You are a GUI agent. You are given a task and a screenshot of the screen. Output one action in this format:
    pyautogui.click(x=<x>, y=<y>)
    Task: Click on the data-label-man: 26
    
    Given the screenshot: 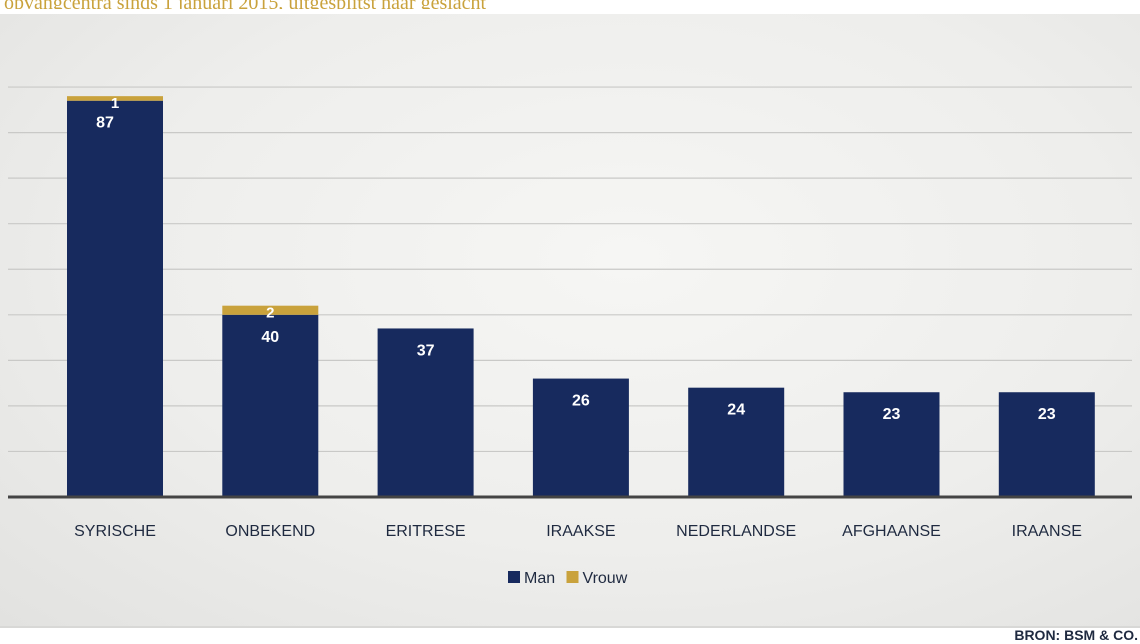 What is the action you would take?
    pyautogui.click(x=581, y=401)
    